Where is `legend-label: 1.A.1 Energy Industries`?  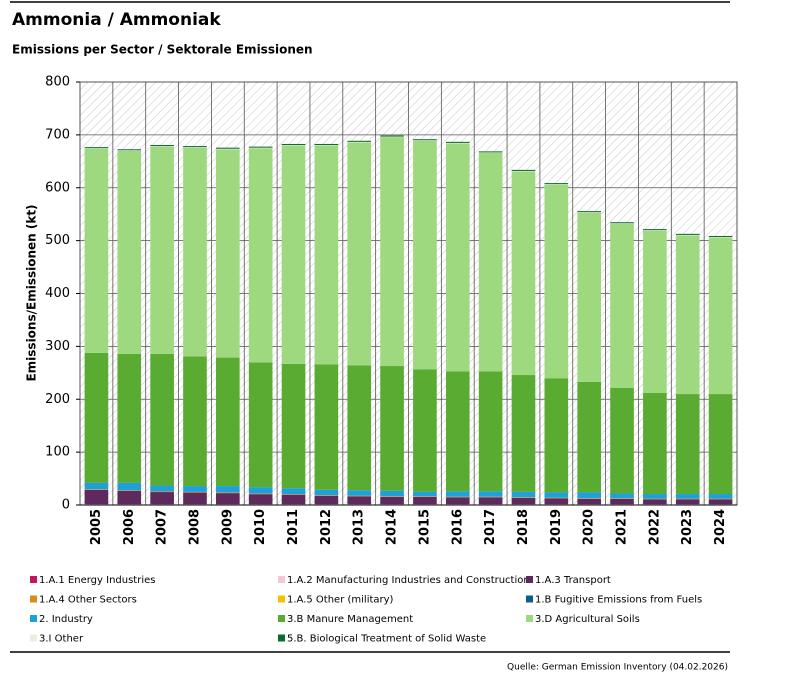
legend-label: 1.A.1 Energy Industries is located at coordinates (97, 580).